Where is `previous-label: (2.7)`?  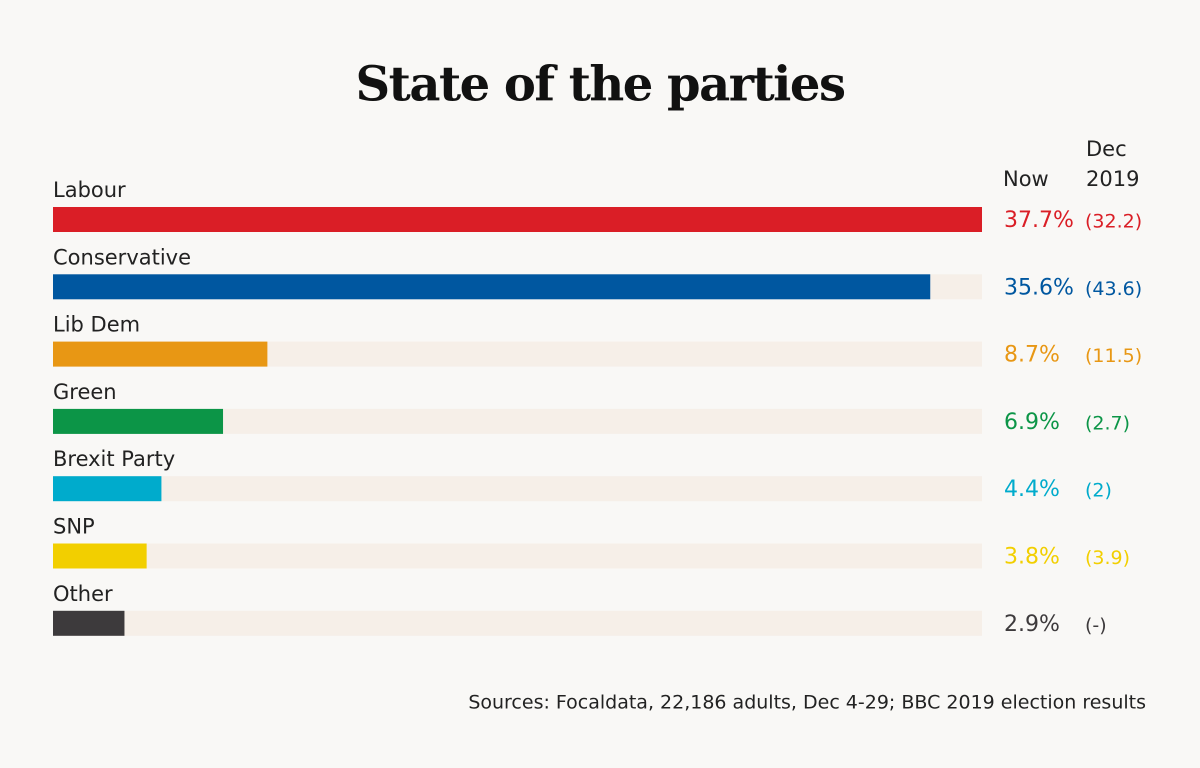
previous-label: (2.7) is located at coordinates (1107, 423).